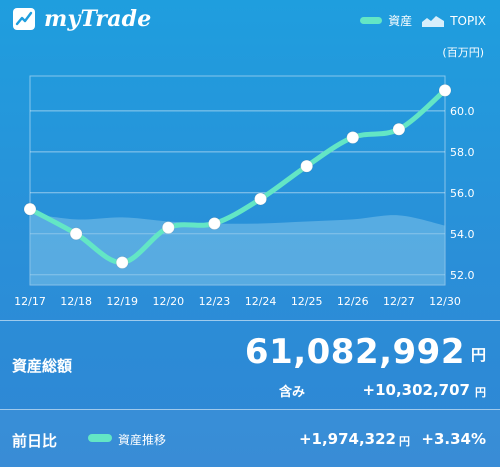 This screenshot has width=500, height=467. What do you see at coordinates (215, 301) in the screenshot?
I see `x-tick-label: 12/23` at bounding box center [215, 301].